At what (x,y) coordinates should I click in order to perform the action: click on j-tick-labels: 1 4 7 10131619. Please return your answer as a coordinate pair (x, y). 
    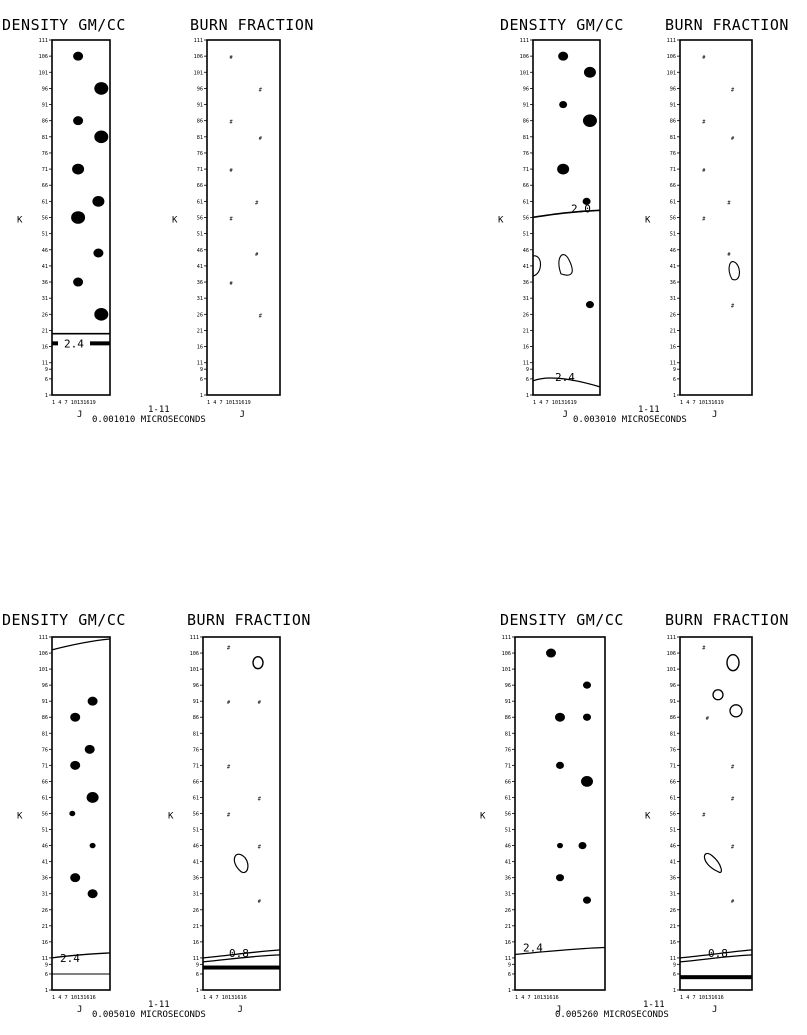
    Looking at the image, I should click on (74, 403).